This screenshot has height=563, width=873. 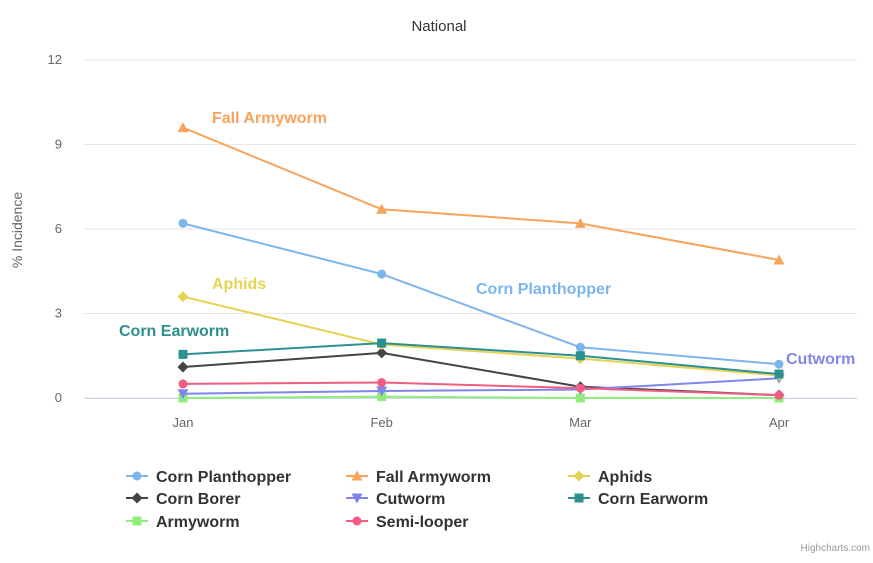 I want to click on annotation-fall-armyworm: Fall Armyworm, so click(x=269, y=118).